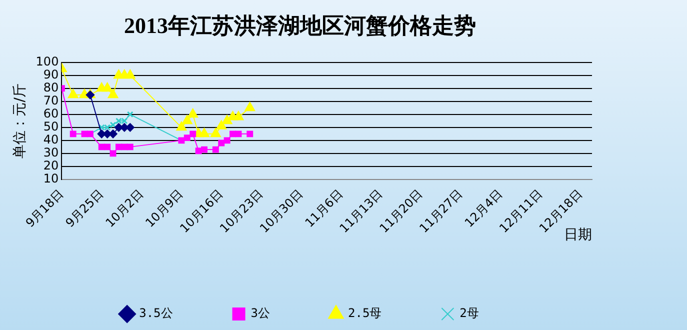 This screenshot has height=330, width=687. What do you see at coordinates (20, 121) in the screenshot?
I see `y-axis-title: 单位：元/斤` at bounding box center [20, 121].